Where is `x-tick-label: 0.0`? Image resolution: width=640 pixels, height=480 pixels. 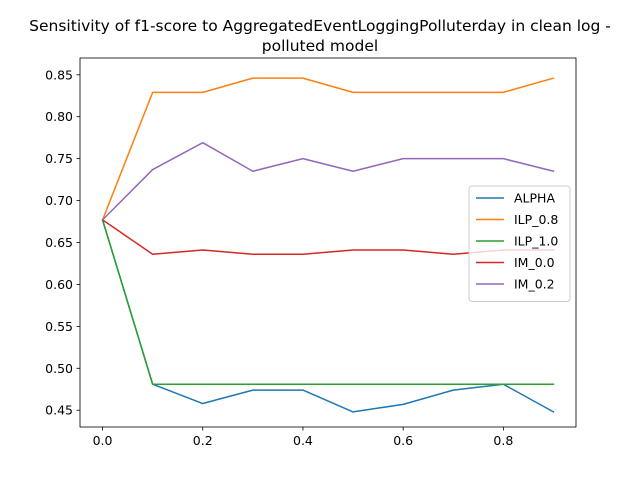 x-tick-label: 0.0 is located at coordinates (103, 440).